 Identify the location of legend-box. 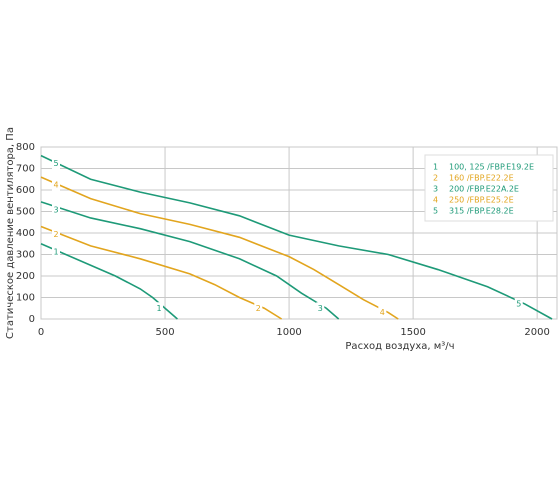
(489, 188).